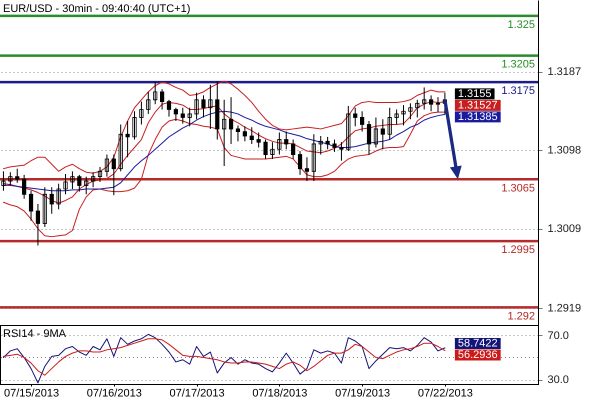 This screenshot has width=590, height=400. Describe the element at coordinates (197, 394) in the screenshot. I see `x-tick-label: 07/17/2013` at that location.